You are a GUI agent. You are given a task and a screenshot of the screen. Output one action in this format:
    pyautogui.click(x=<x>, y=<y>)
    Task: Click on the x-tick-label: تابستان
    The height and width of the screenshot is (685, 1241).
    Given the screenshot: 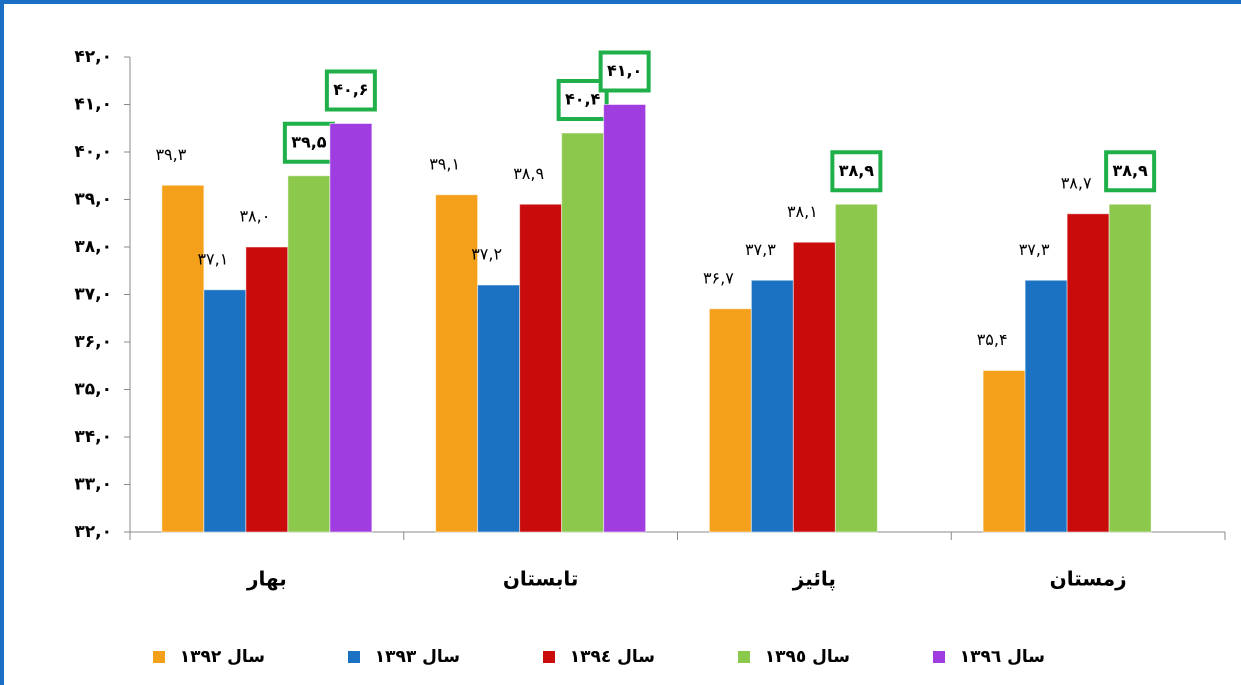 What is the action you would take?
    pyautogui.click(x=541, y=579)
    